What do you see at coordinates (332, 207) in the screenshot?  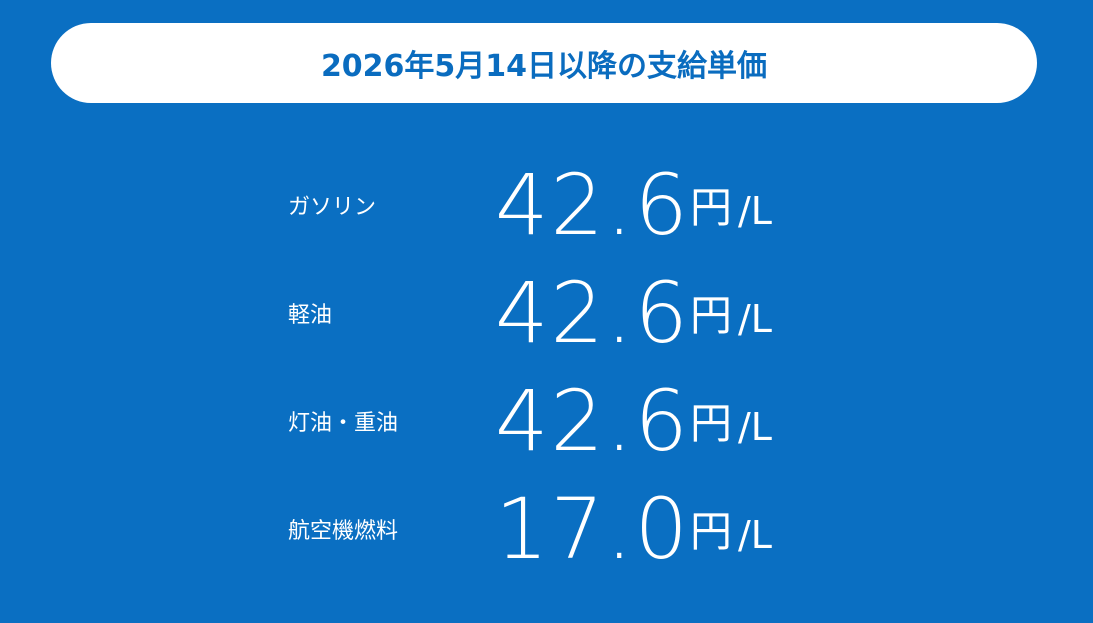 I see `fuel-label: ガソリン` at bounding box center [332, 207].